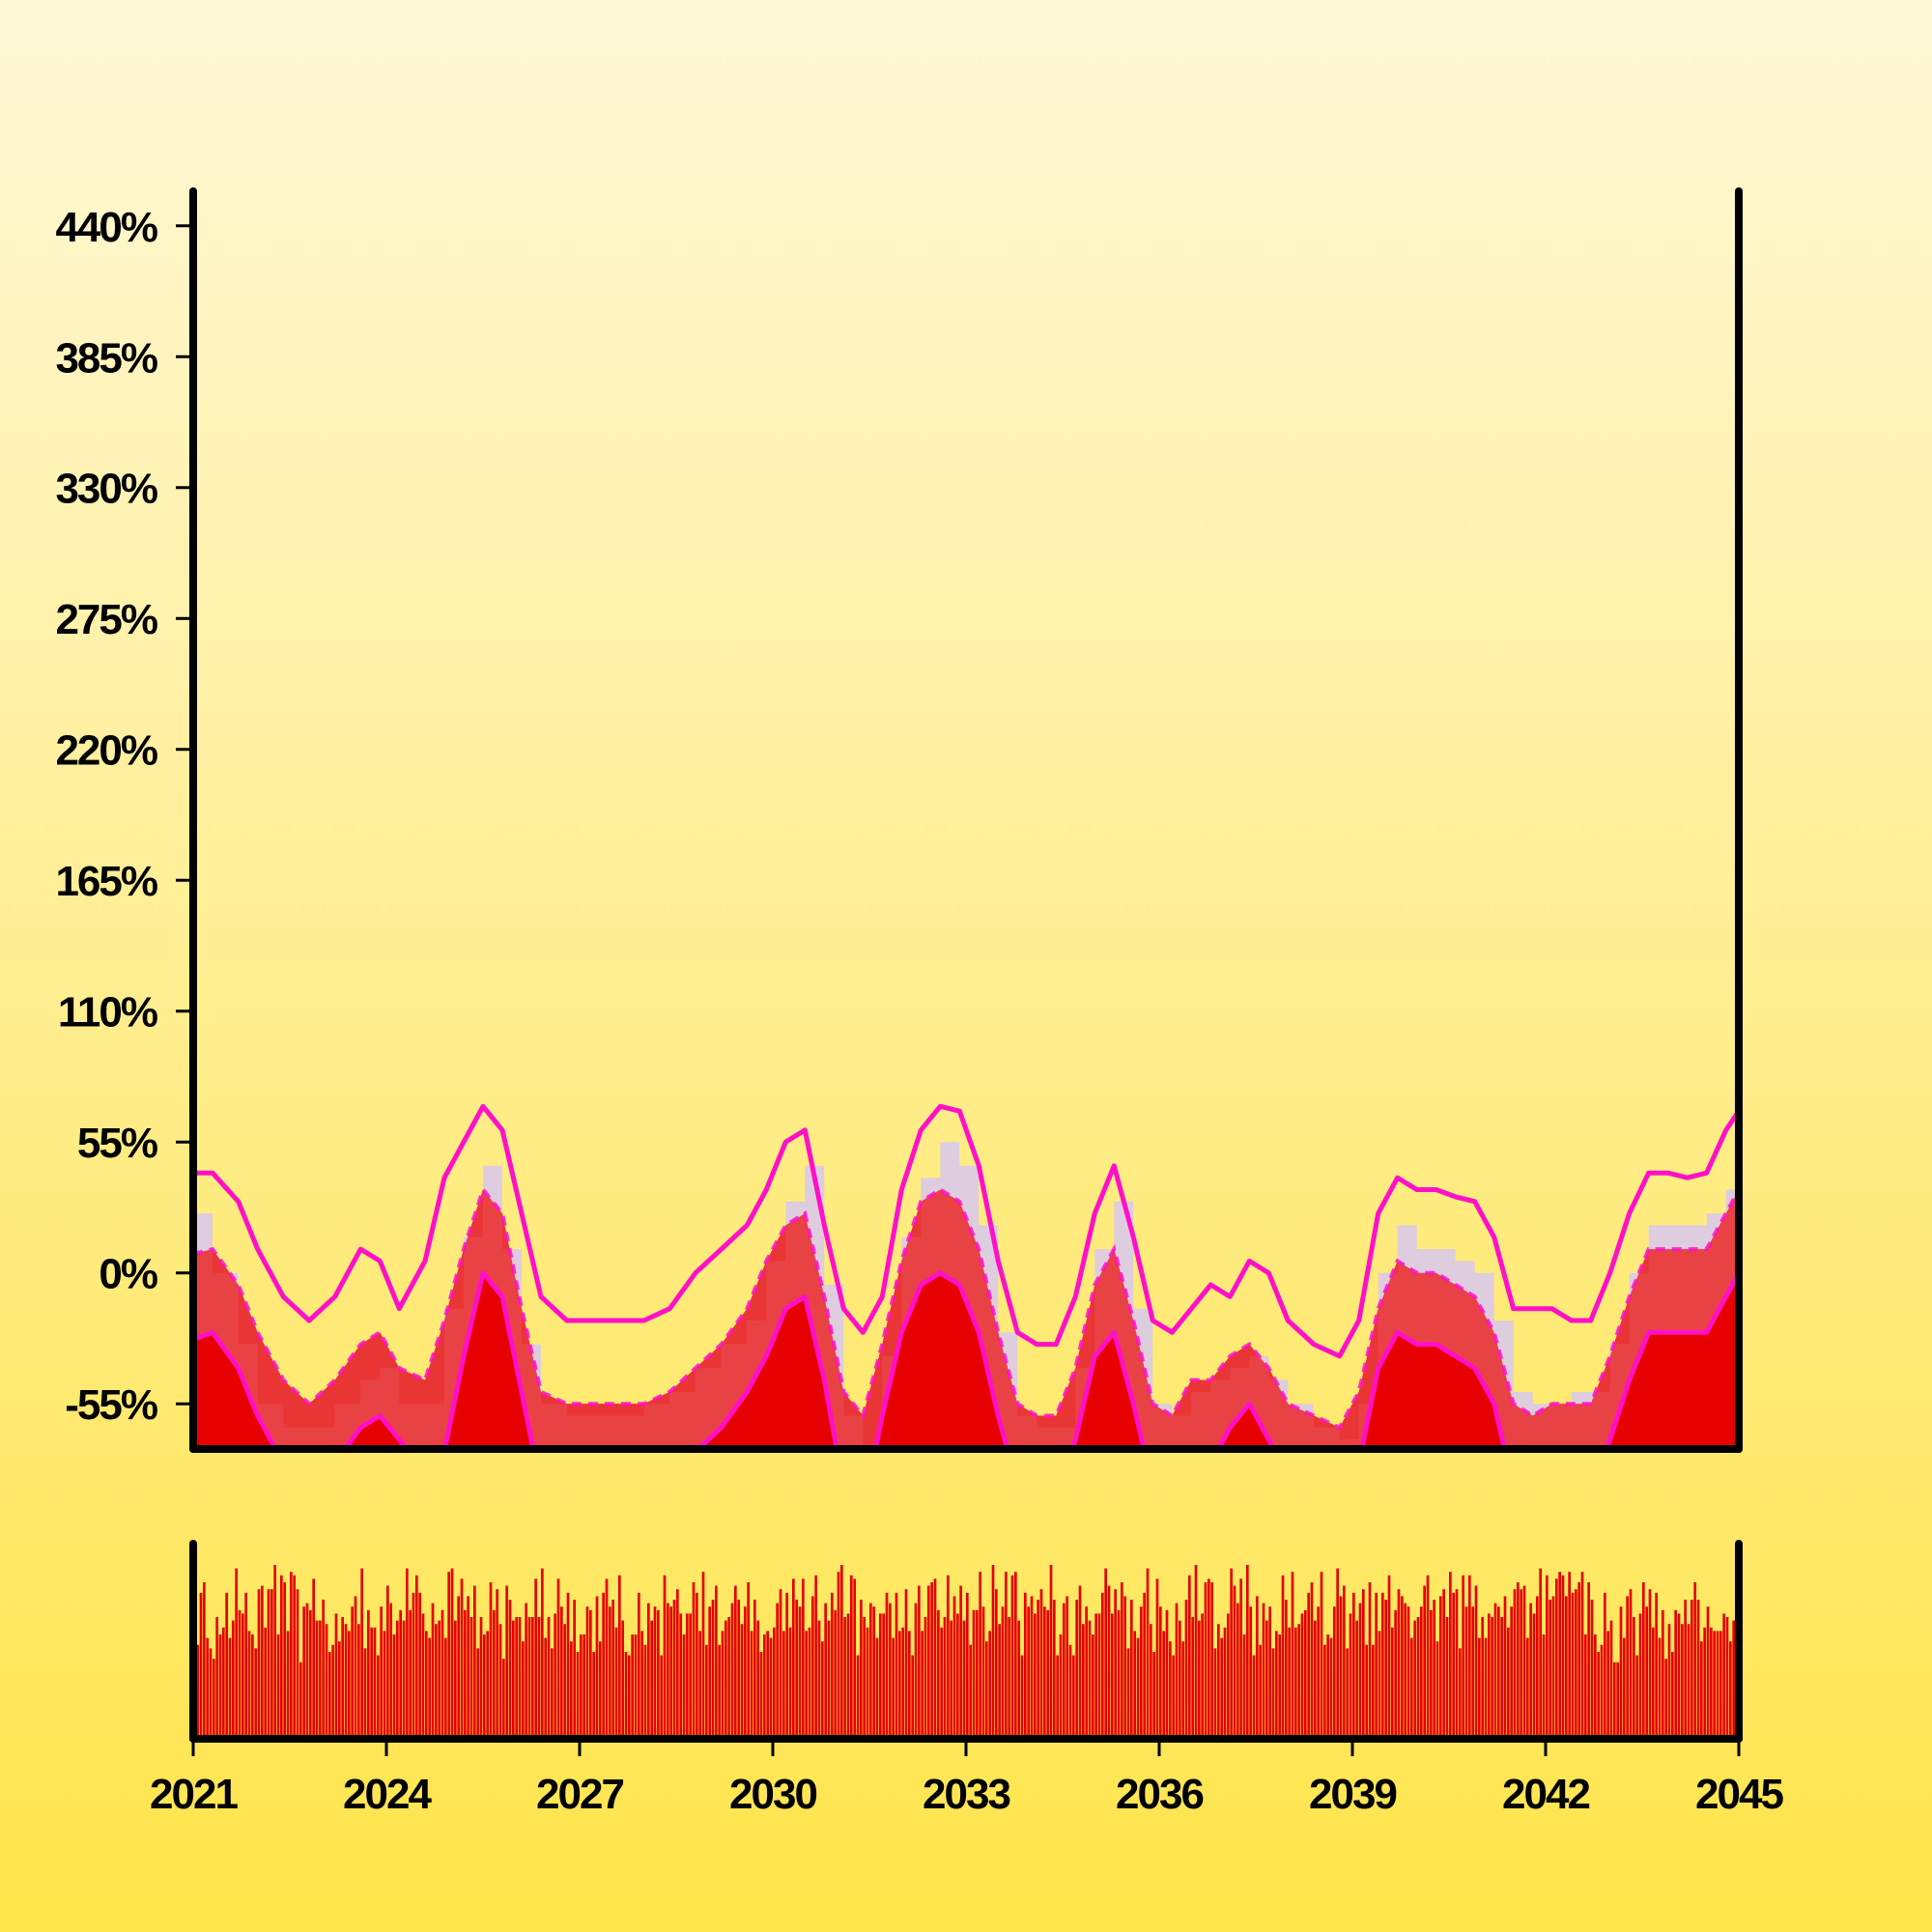 This screenshot has width=1932, height=1932. I want to click on y-tick-label: 55%, so click(117, 1143).